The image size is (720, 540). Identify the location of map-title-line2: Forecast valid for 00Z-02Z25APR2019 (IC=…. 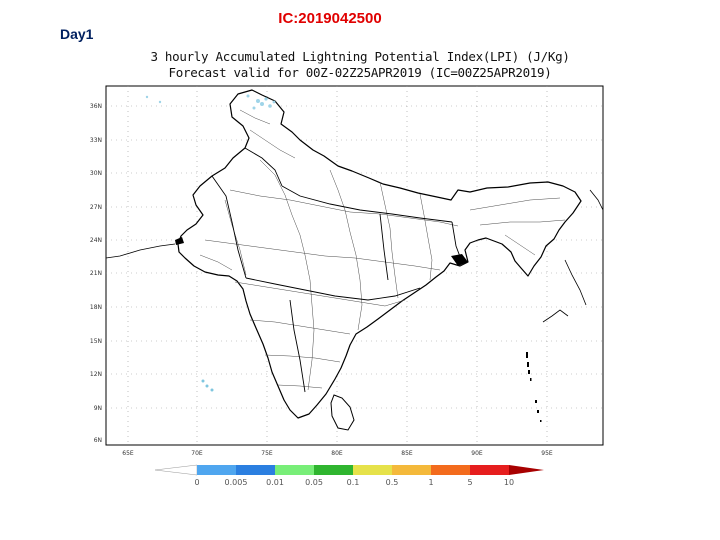
(360, 72).